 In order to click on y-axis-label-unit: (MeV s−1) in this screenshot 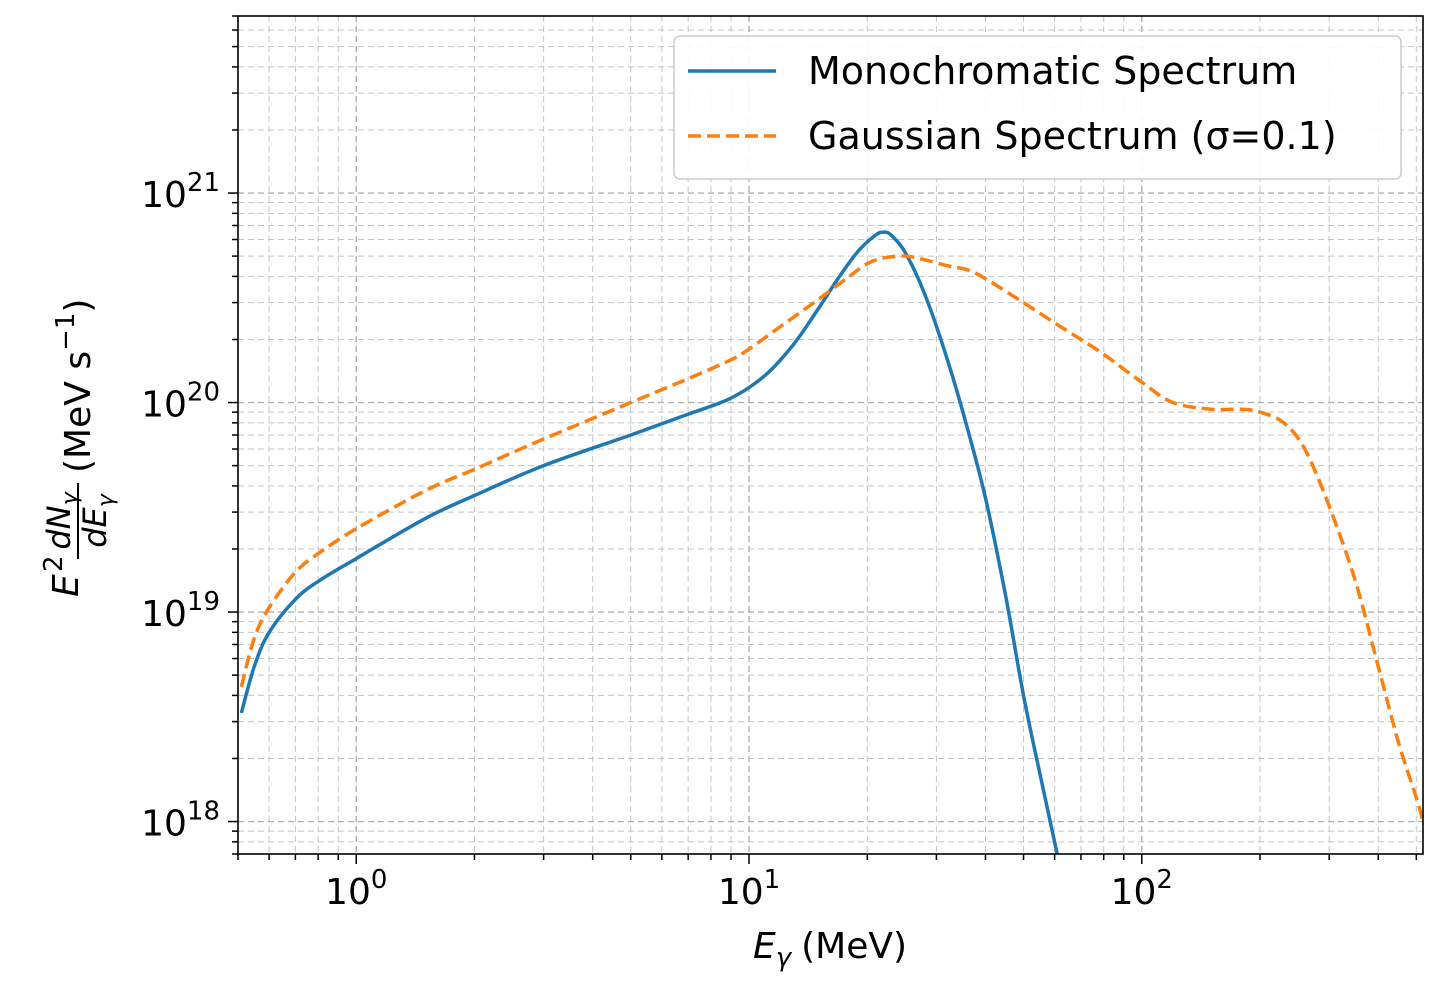, I will do `click(75, 386)`.